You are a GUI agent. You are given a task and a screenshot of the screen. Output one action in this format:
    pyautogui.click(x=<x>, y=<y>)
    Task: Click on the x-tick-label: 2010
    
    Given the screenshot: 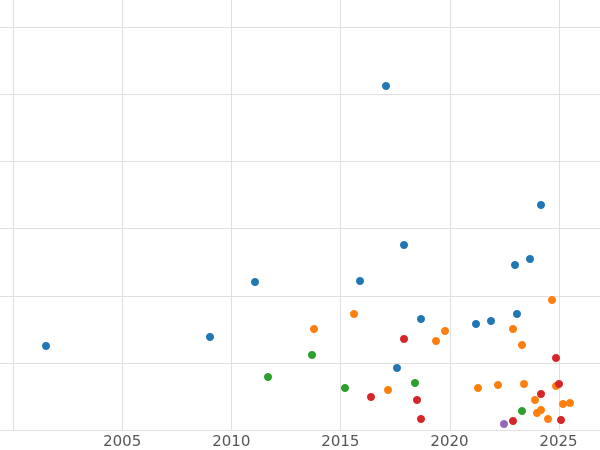 What is the action you would take?
    pyautogui.click(x=231, y=441)
    